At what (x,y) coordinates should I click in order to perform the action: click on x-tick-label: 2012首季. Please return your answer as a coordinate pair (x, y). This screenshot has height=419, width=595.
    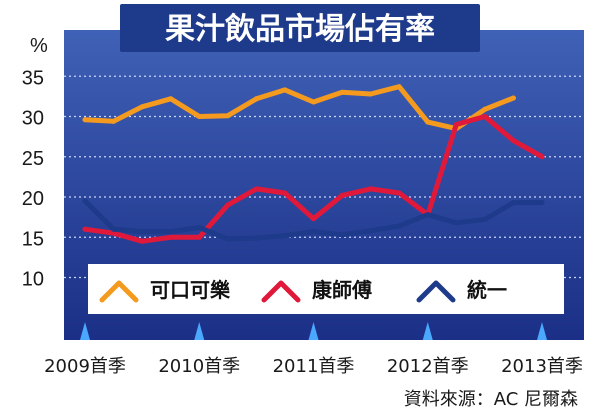
    Looking at the image, I should click on (428, 366).